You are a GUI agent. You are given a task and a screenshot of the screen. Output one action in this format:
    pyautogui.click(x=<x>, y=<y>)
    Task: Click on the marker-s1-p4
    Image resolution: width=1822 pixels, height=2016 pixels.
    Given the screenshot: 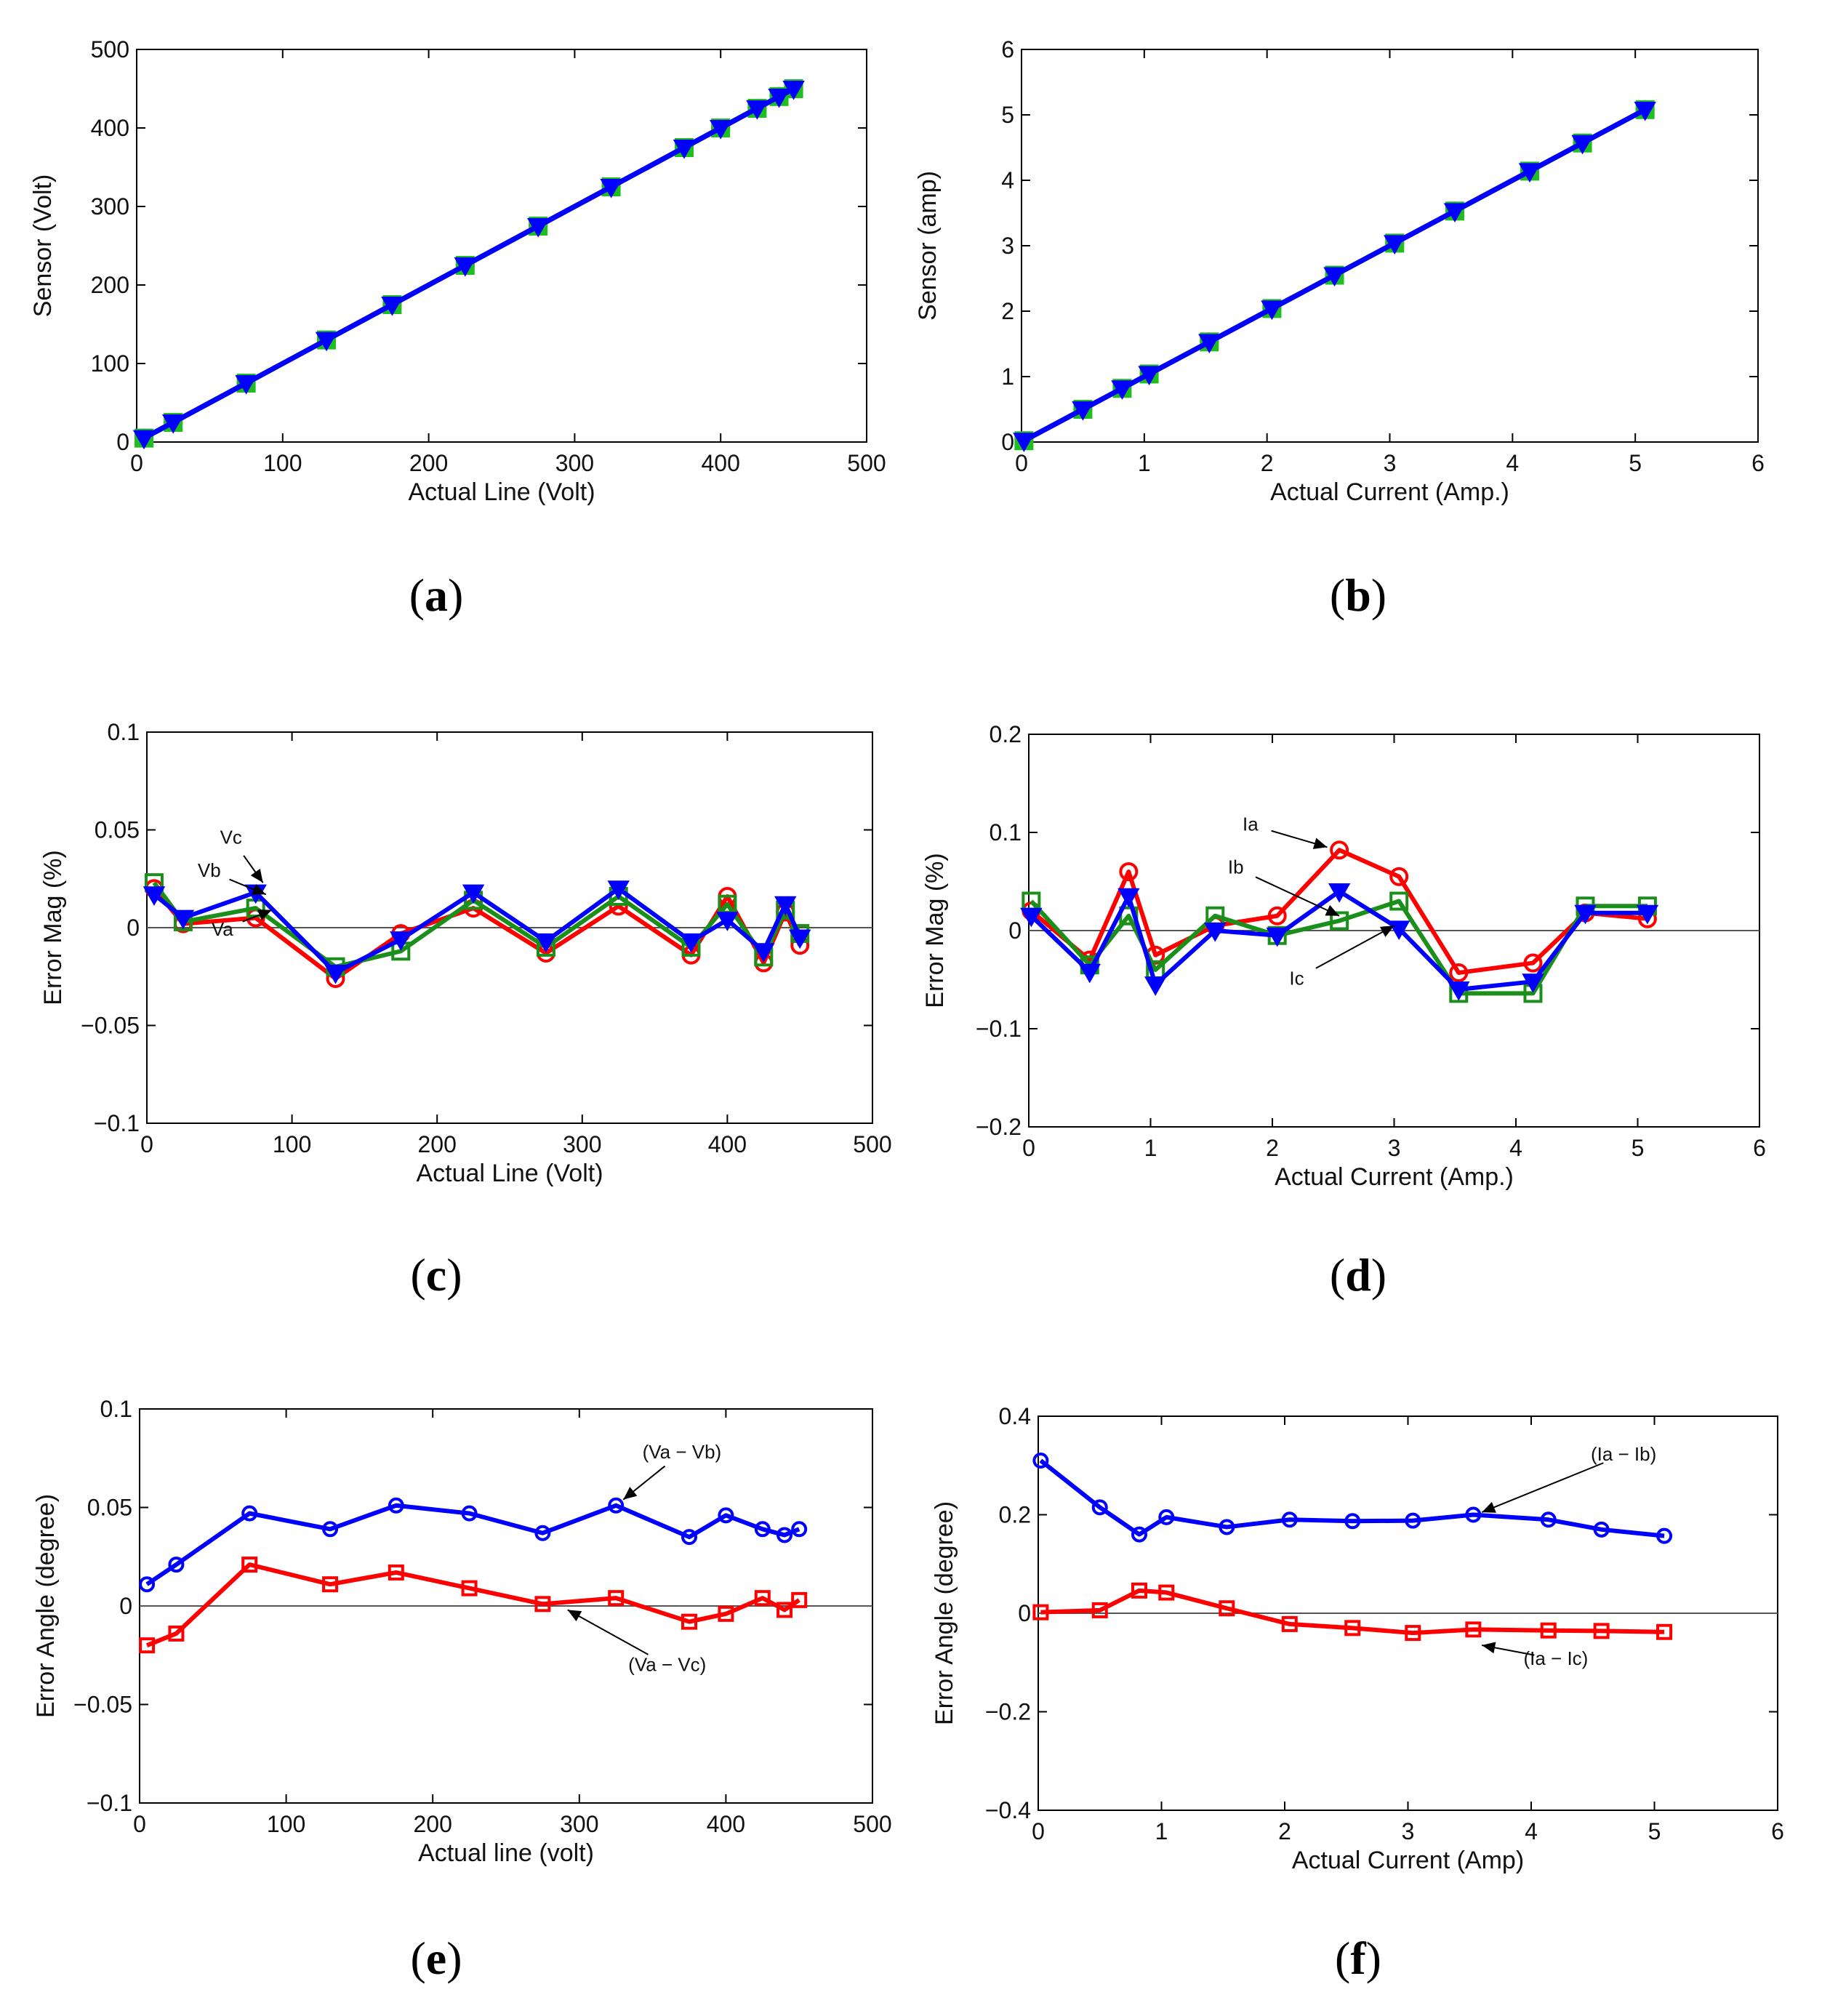 What is the action you would take?
    pyautogui.click(x=396, y=1573)
    